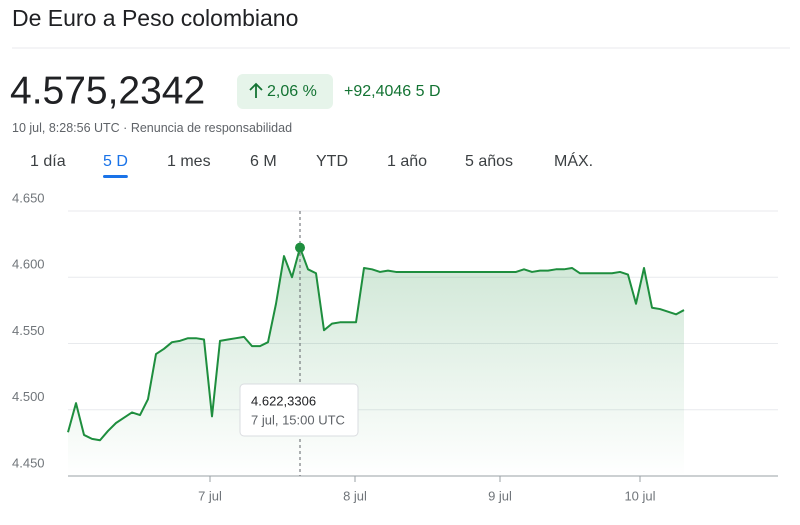 This screenshot has height=525, width=800. What do you see at coordinates (299, 410) in the screenshot?
I see `tooltip-box` at bounding box center [299, 410].